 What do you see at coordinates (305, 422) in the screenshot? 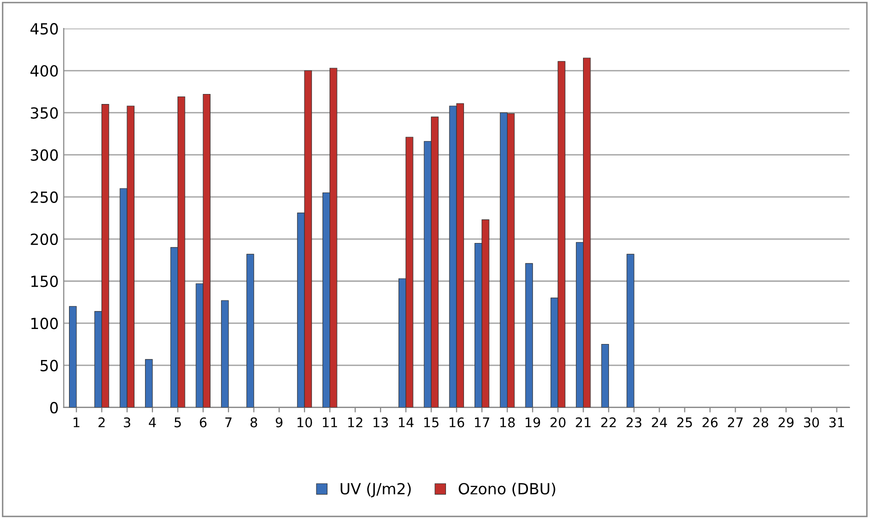
I see `x-tick-label: 10` at bounding box center [305, 422].